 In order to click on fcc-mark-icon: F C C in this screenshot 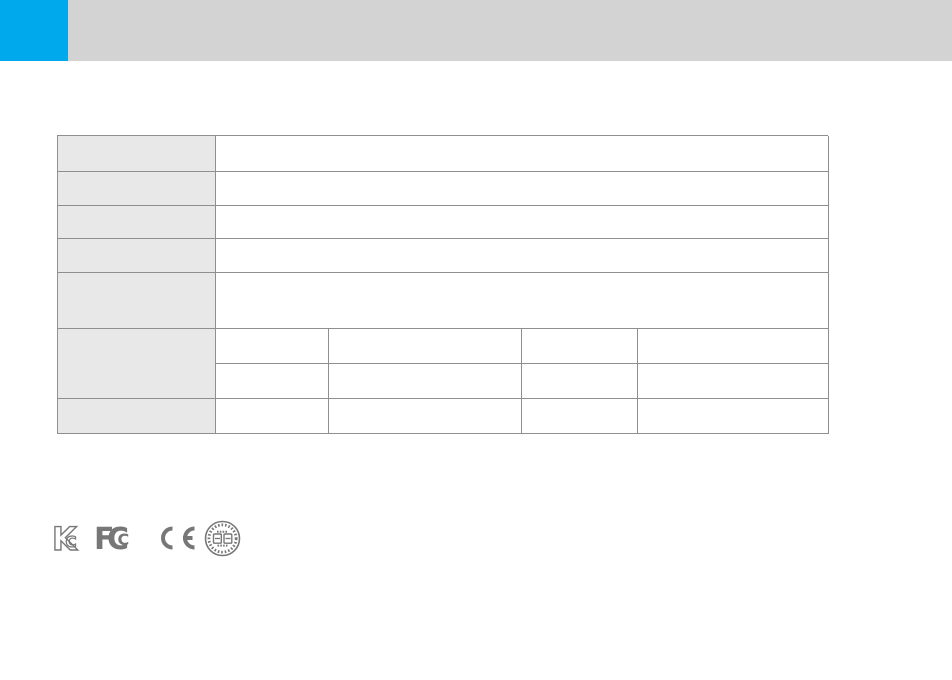, I will do `click(112, 538)`.